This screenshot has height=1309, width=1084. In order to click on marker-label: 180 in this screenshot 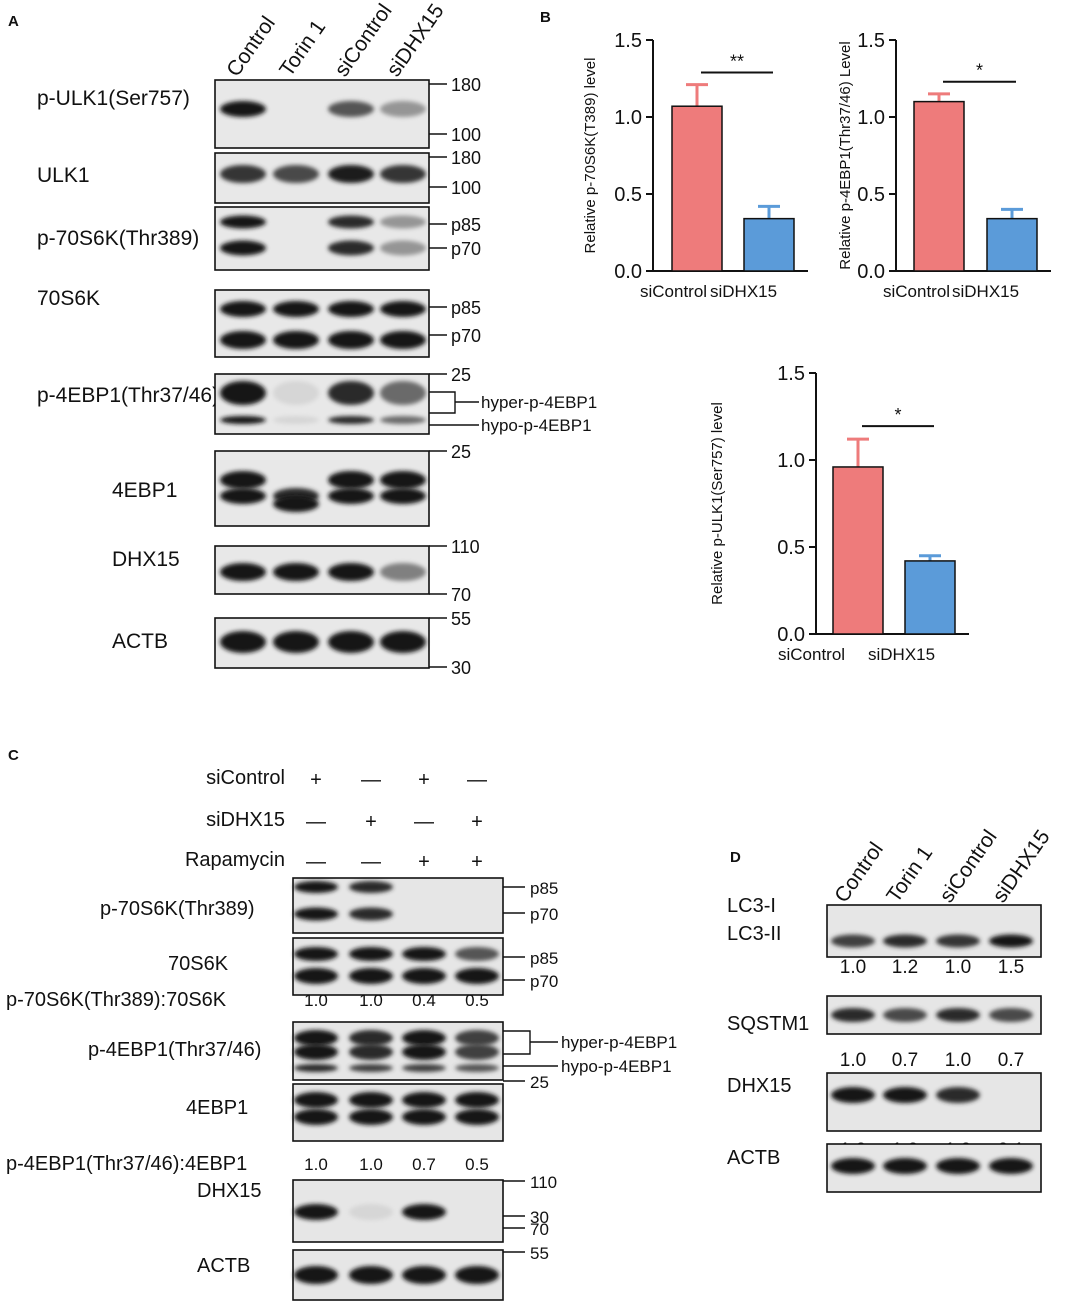, I will do `click(466, 158)`.